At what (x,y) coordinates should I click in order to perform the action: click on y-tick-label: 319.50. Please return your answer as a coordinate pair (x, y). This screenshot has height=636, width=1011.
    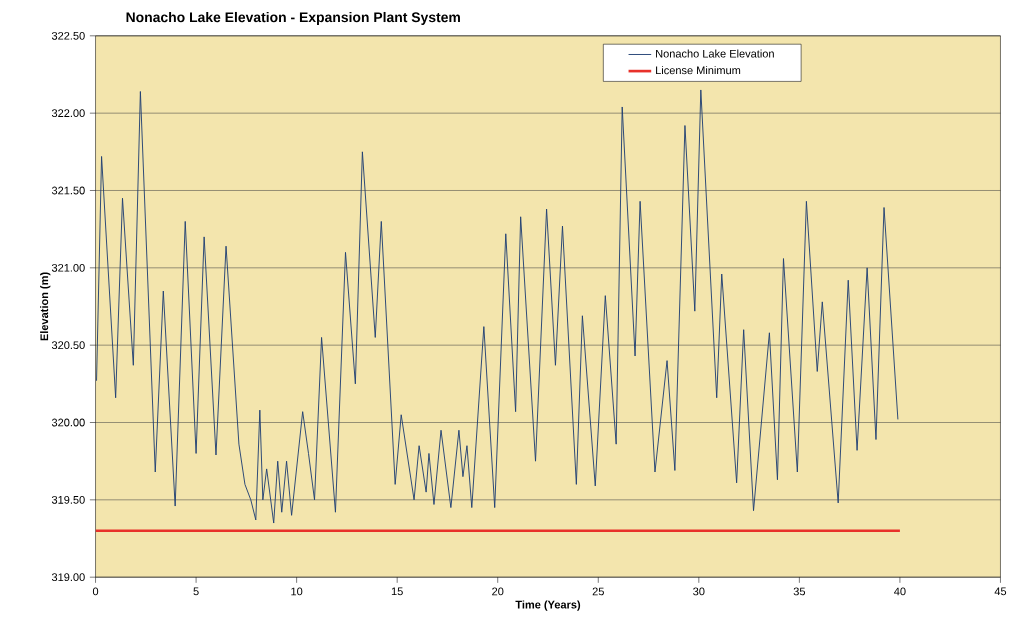
    Looking at the image, I should click on (68, 500).